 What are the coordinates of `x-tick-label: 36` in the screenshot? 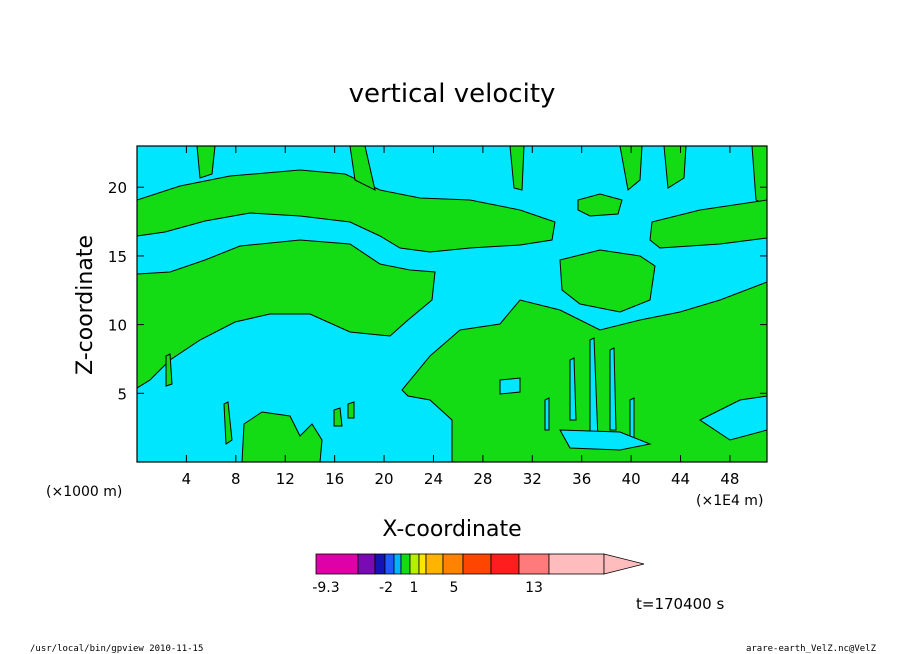 It's located at (581, 479).